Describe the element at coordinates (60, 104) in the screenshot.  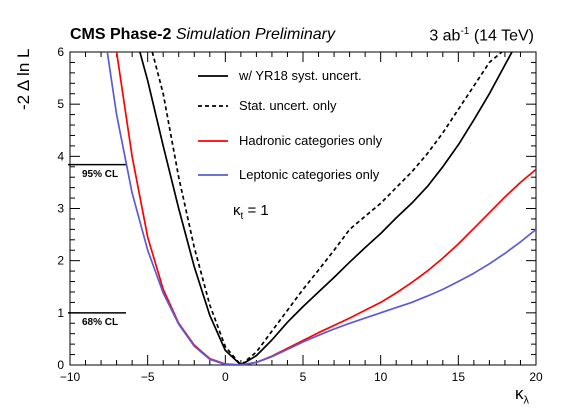
I see `y-tick-label: 5` at that location.